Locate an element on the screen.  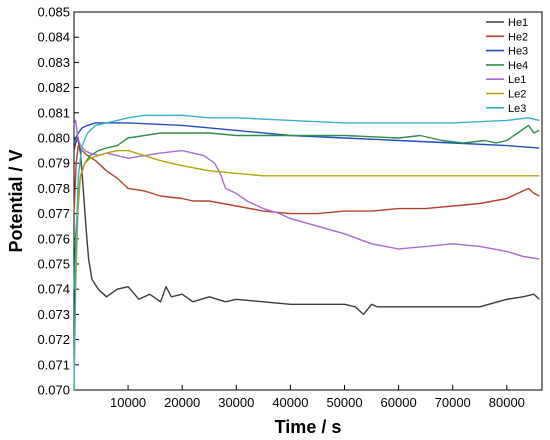
y-tick-label: 0.085 is located at coordinates (53, 12).